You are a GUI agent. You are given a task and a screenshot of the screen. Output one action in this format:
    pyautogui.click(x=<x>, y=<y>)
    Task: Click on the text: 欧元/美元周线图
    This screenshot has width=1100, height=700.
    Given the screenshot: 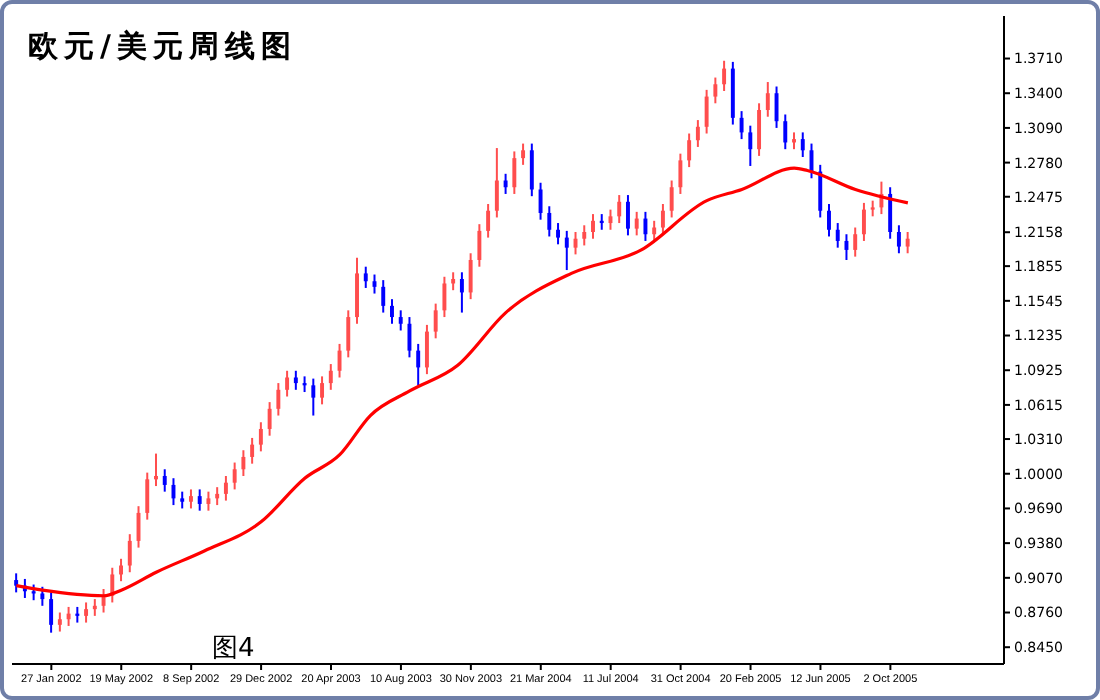 What is the action you would take?
    pyautogui.click(x=162, y=46)
    